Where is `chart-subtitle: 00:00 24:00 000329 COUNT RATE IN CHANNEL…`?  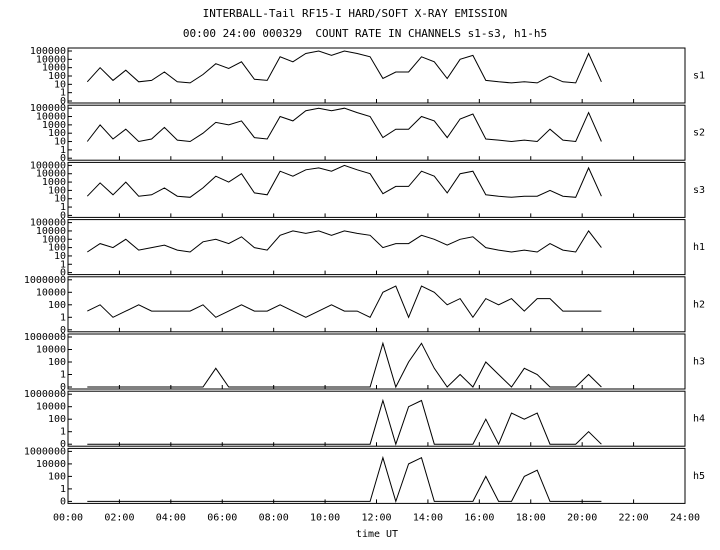 chart-subtitle: 00:00 24:00 000329 COUNT RATE IN CHANNEL… is located at coordinates (365, 33).